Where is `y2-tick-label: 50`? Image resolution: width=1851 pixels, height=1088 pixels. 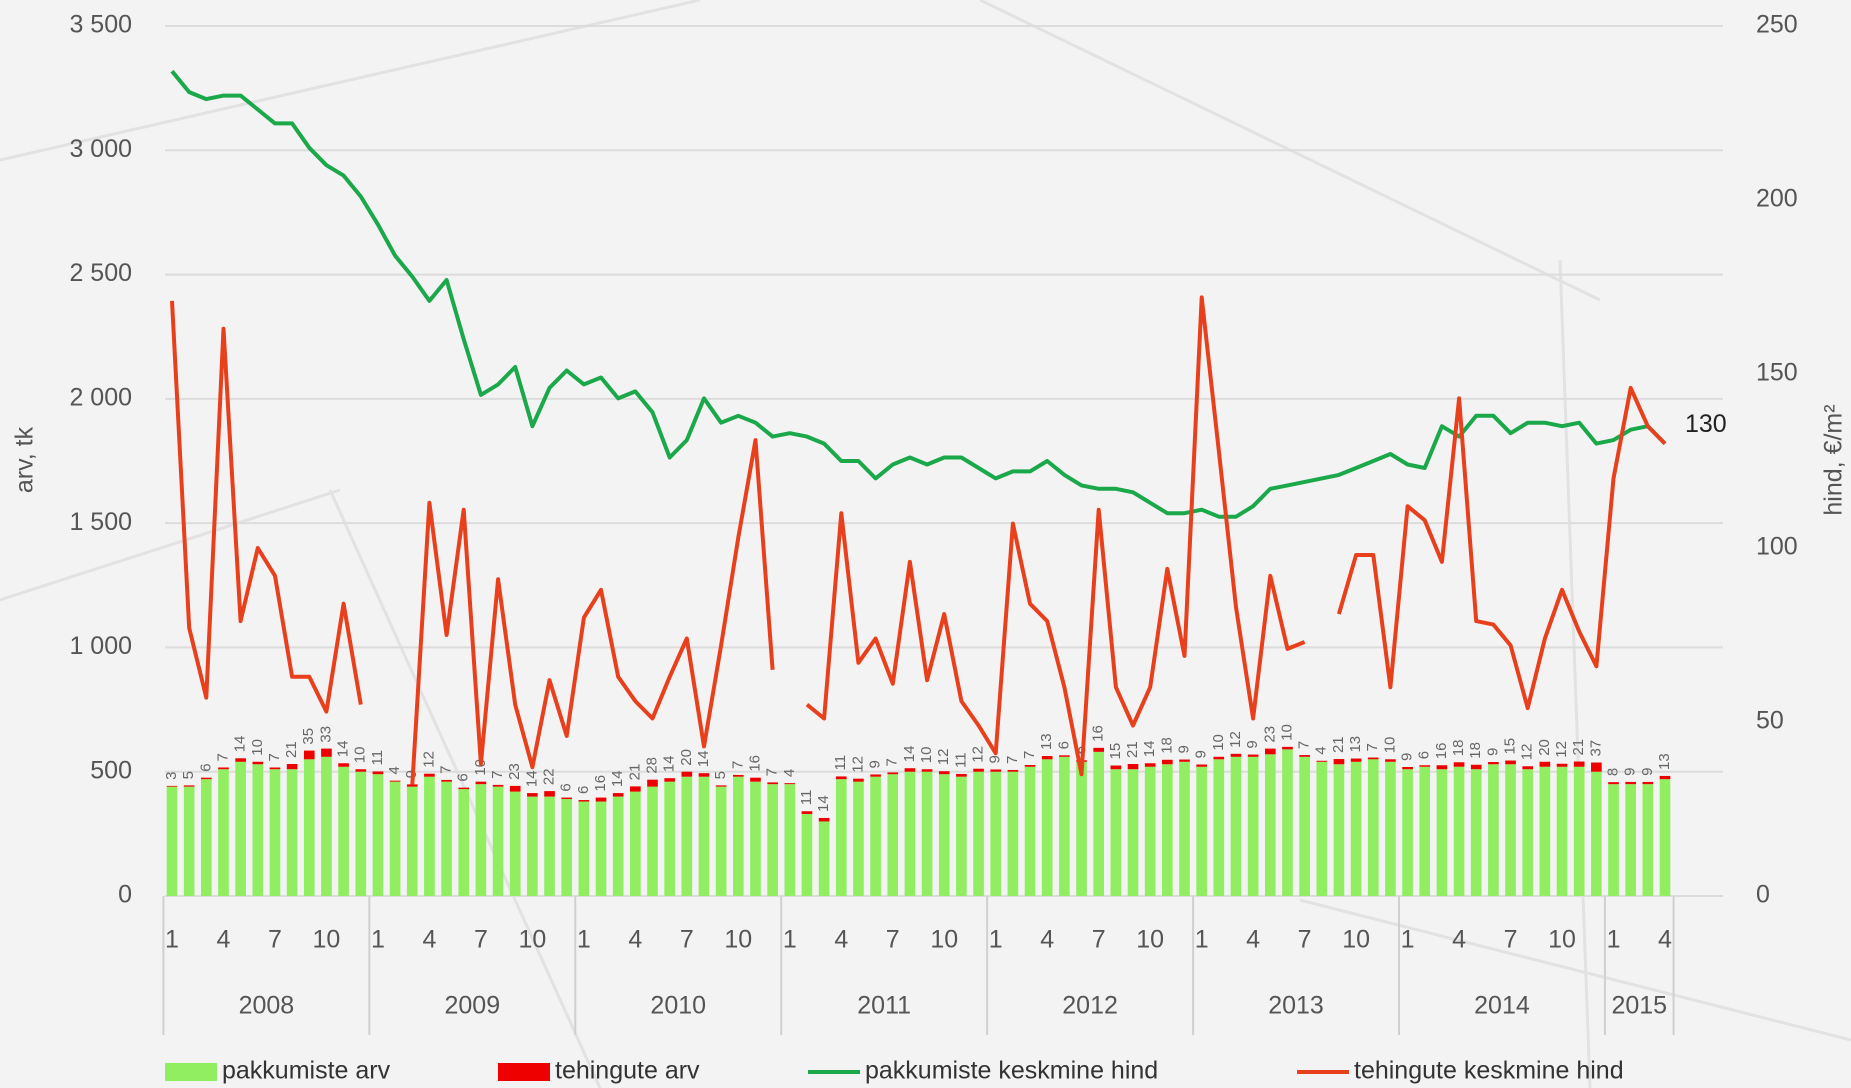 y2-tick-label: 50 is located at coordinates (1770, 721).